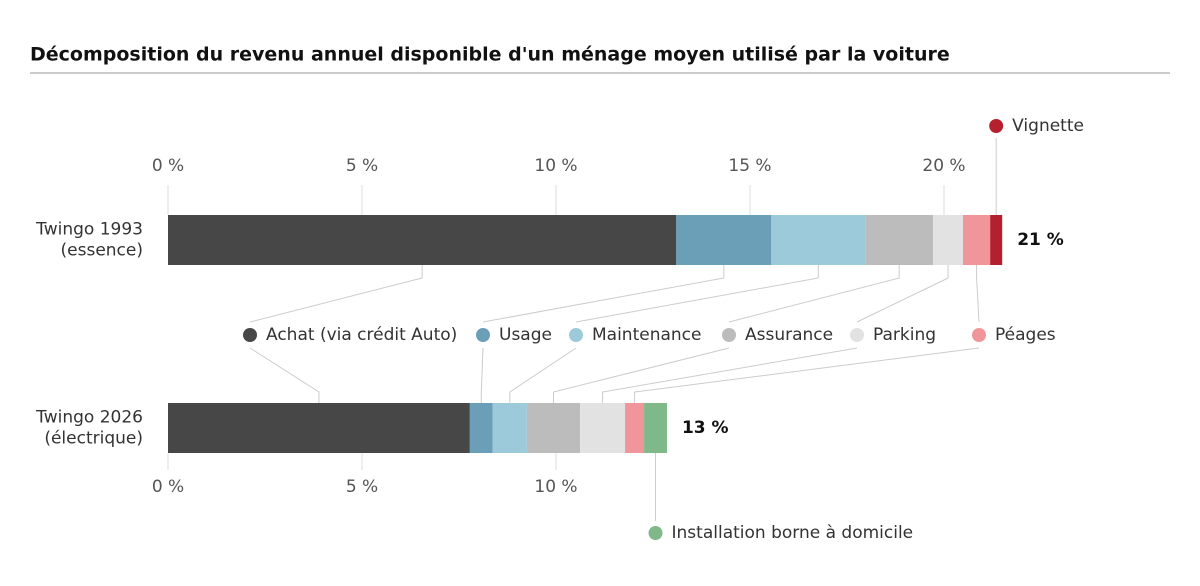 This screenshot has width=1200, height=586. I want to click on x-tick-label: 20 %, so click(943, 166).